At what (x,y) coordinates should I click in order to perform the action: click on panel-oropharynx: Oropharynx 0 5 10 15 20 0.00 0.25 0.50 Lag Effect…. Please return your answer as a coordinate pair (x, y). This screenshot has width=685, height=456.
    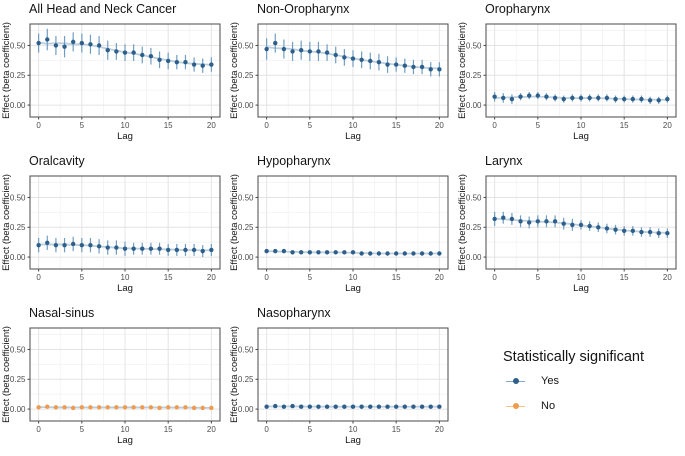
    Looking at the image, I should click on (570, 76).